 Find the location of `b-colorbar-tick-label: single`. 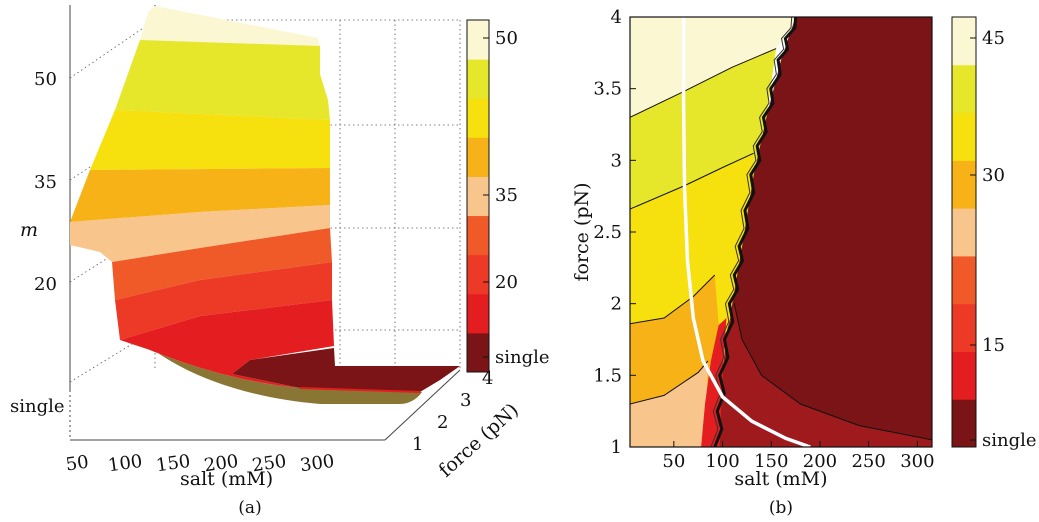

b-colorbar-tick-label: single is located at coordinates (1009, 440).